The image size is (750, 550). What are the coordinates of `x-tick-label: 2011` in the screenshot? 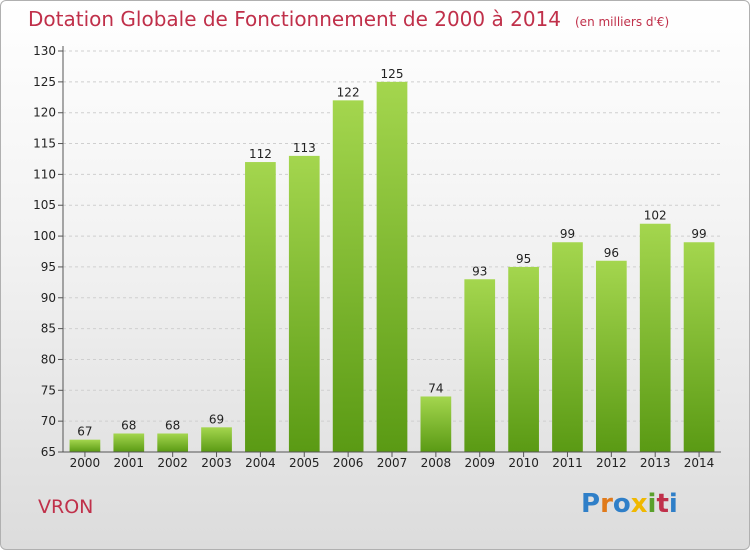 It's located at (567, 463).